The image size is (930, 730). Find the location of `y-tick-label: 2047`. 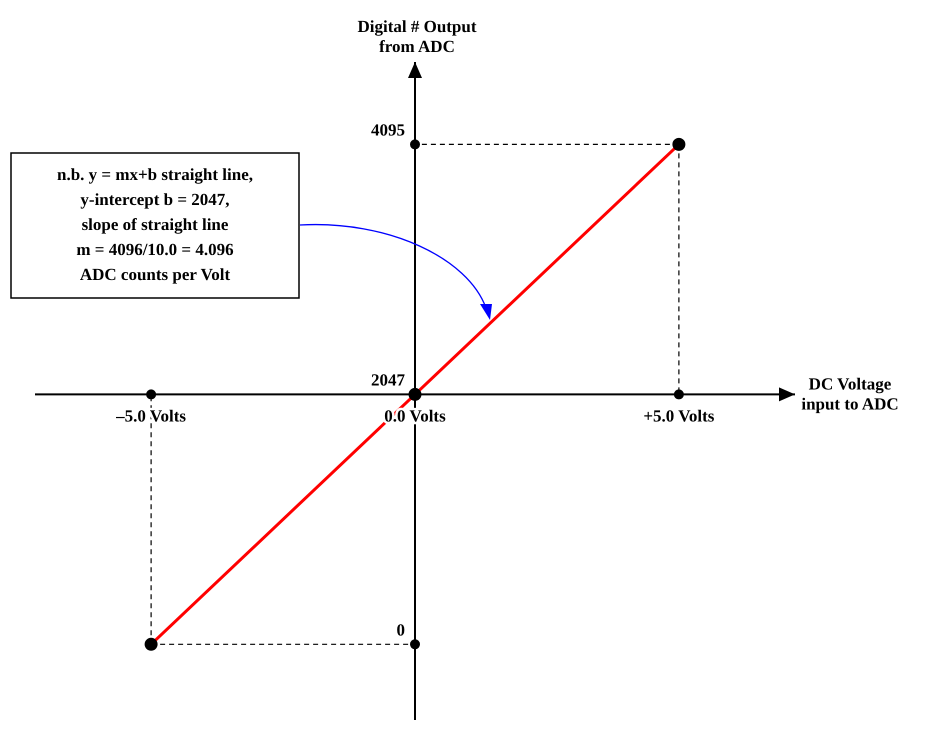

y-tick-label: 2047 is located at coordinates (388, 380).